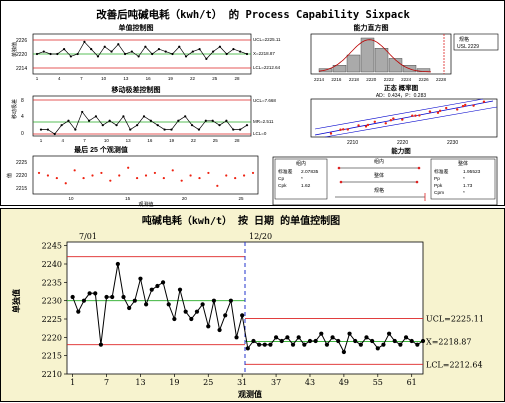  What do you see at coordinates (399, 114) in the screenshot?
I see `probplot-upper-band` at bounding box center [399, 114].